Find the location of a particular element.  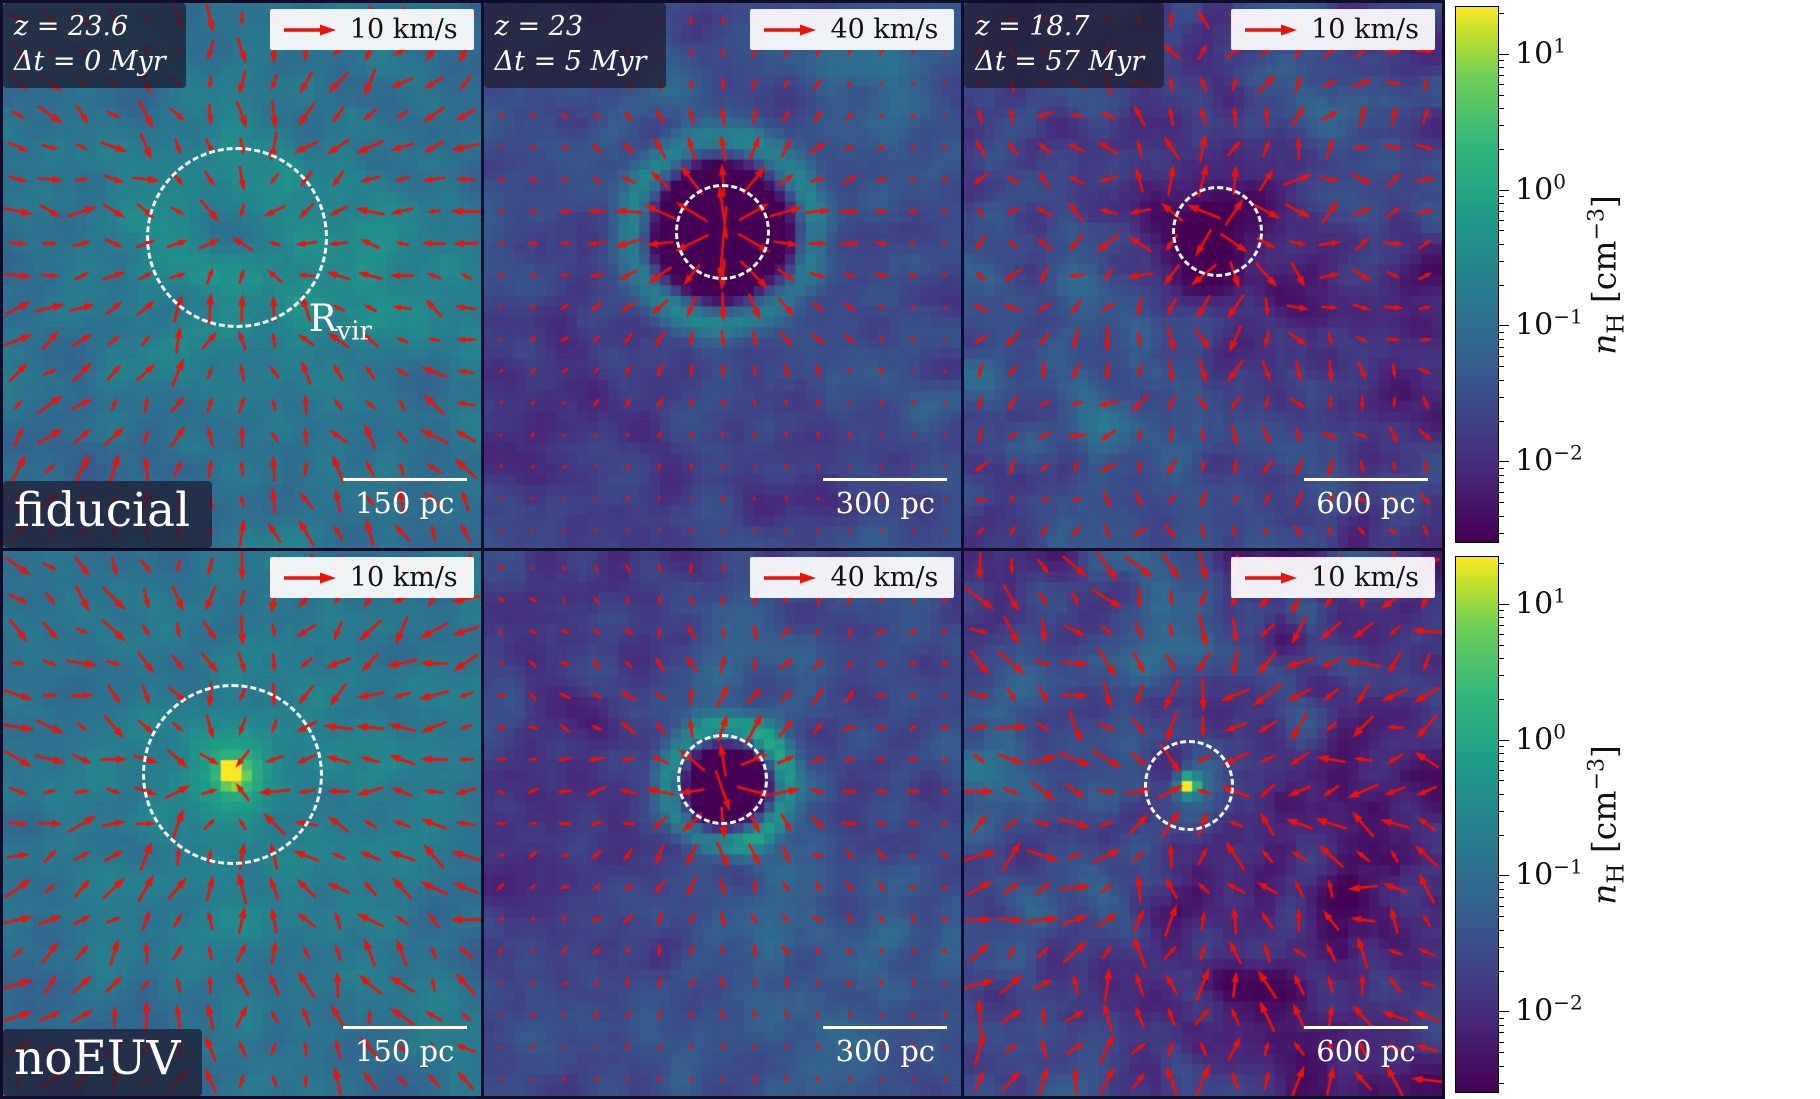

colorbar-gradient-frame is located at coordinates (1477, 274).